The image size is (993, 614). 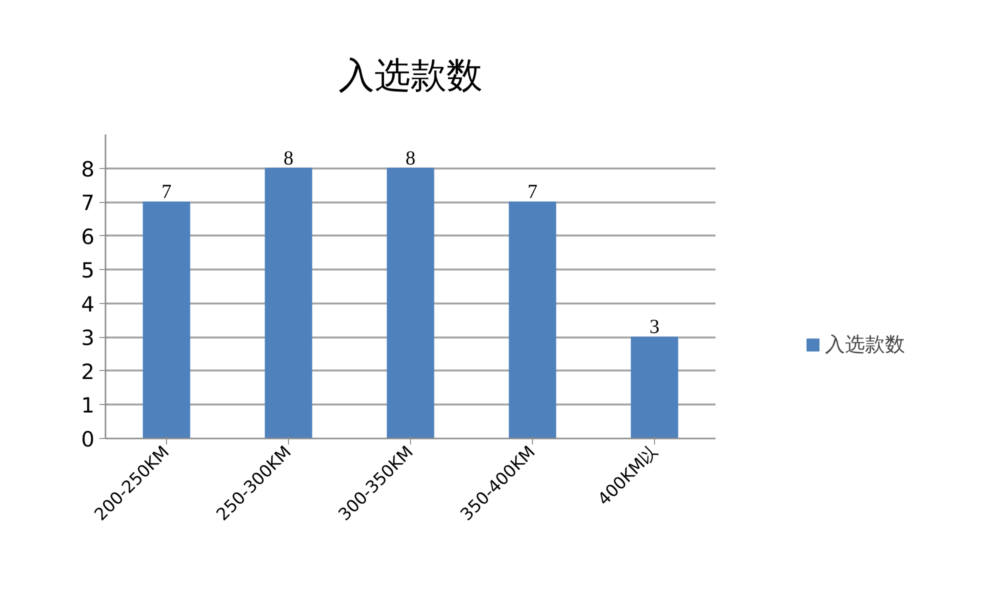 I want to click on y-tick-label: 3, so click(x=88, y=338).